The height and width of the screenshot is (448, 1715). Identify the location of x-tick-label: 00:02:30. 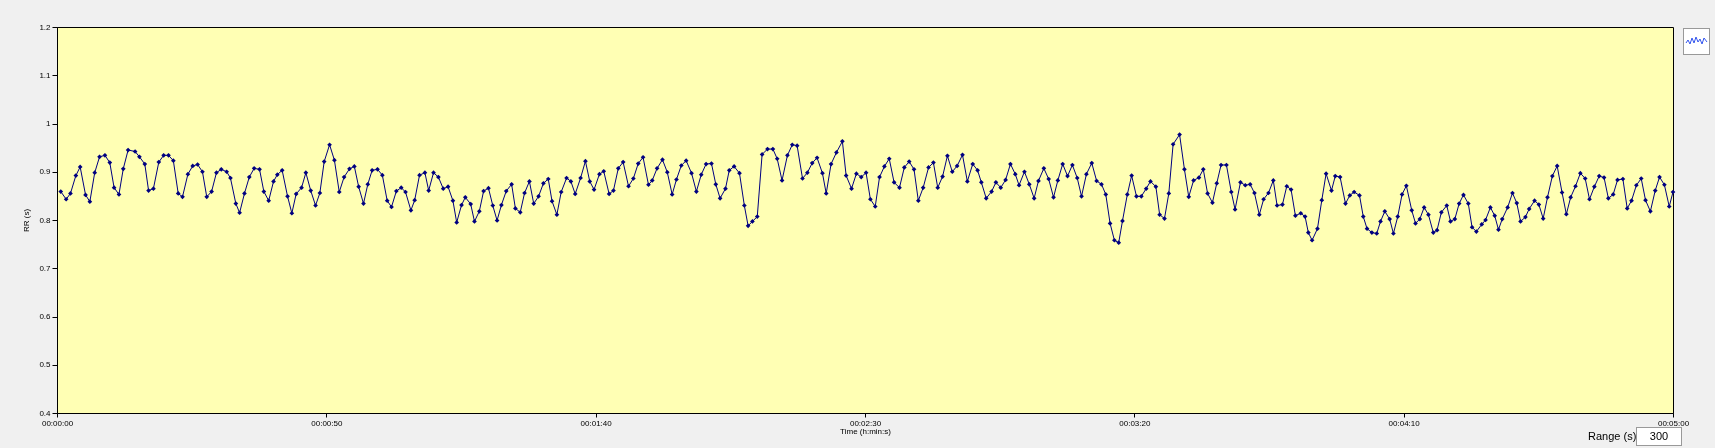
(865, 423).